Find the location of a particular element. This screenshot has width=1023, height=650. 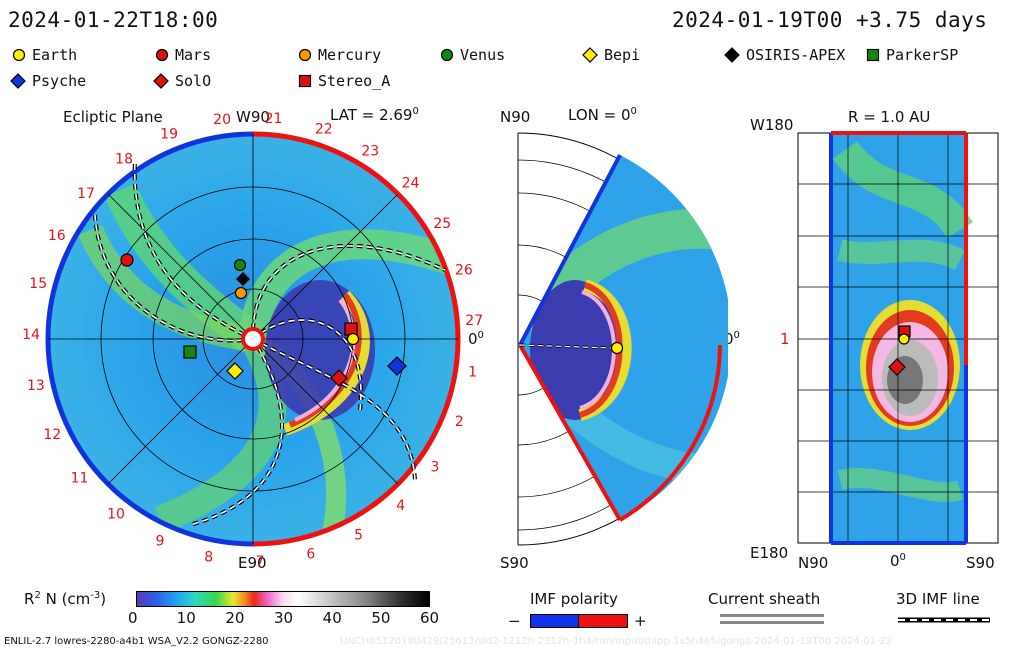

legend-earth: Earth is located at coordinates (44, 55).